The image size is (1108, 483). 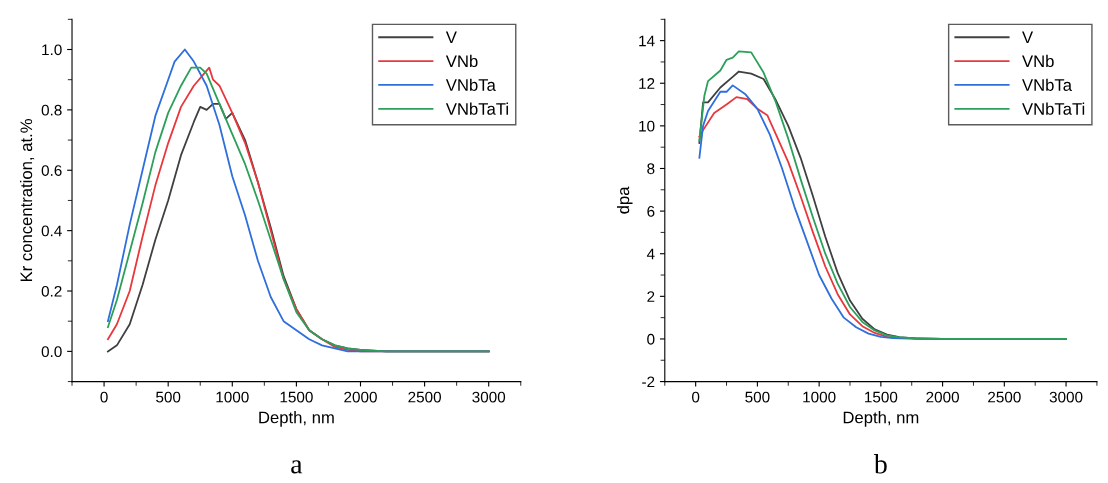 I want to click on y-tick-label: 0.6, so click(x=51, y=170).